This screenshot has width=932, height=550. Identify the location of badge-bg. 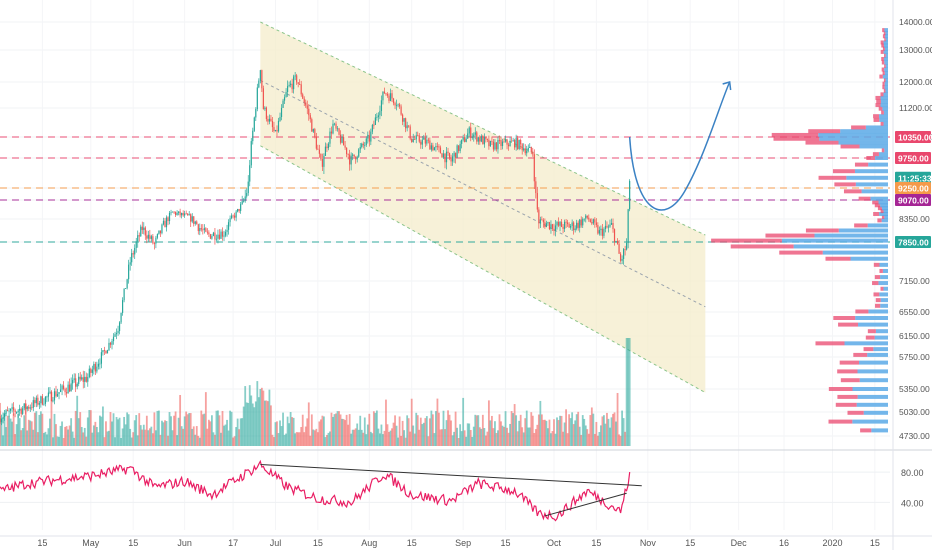
(913, 200).